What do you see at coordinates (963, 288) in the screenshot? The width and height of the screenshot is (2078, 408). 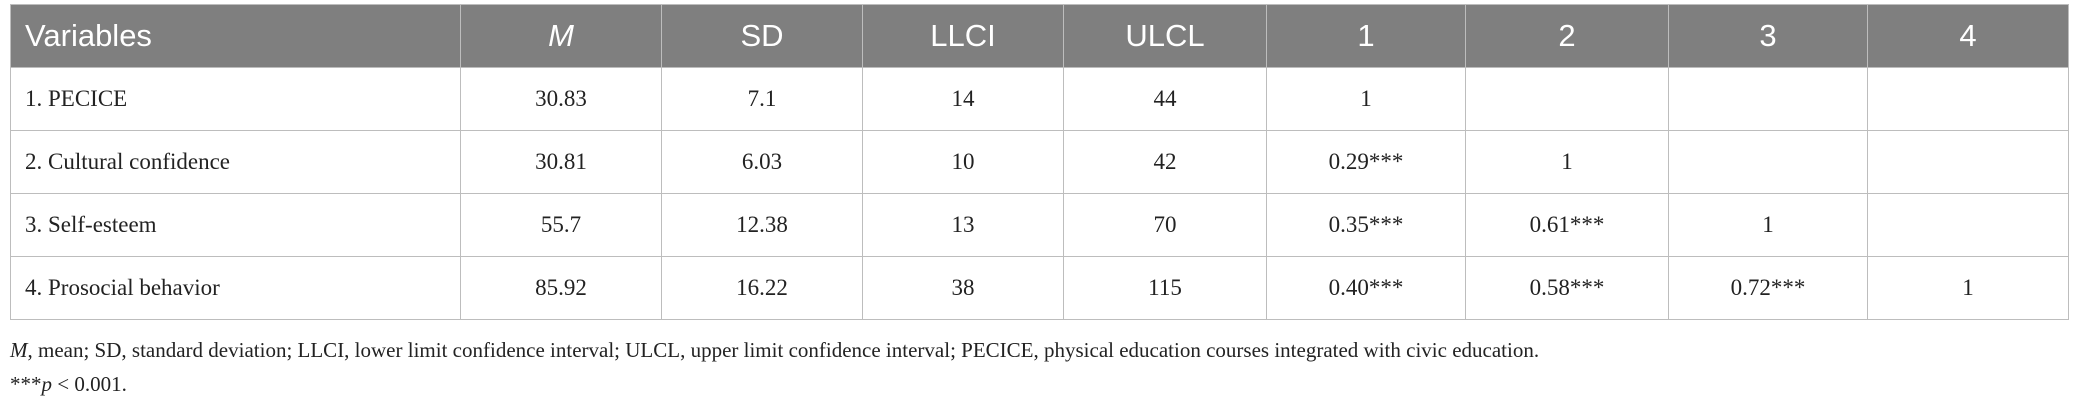 I see `cell: 38` at bounding box center [963, 288].